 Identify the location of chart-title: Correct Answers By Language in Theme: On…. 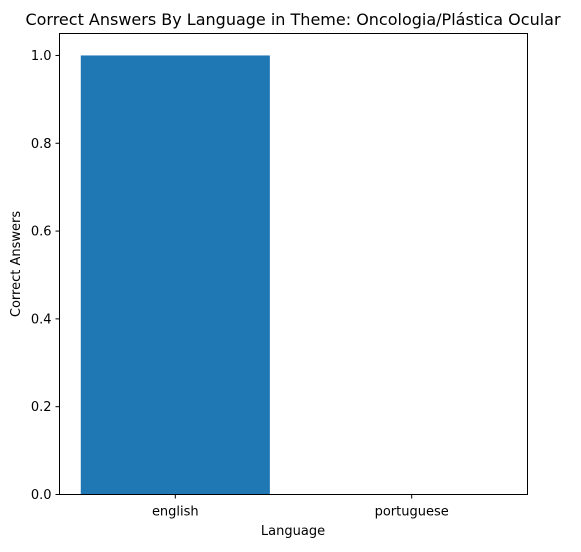
(293, 19).